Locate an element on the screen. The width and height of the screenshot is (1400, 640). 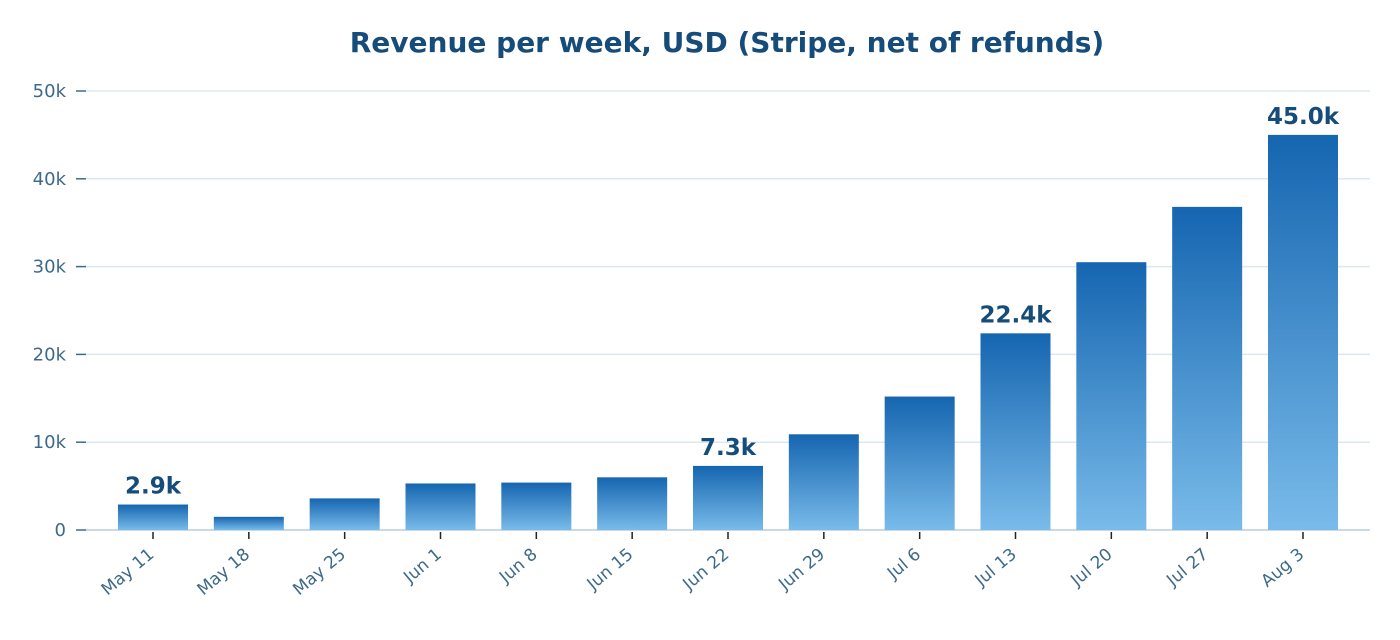
y-tick-label: 40k is located at coordinates (50, 179).